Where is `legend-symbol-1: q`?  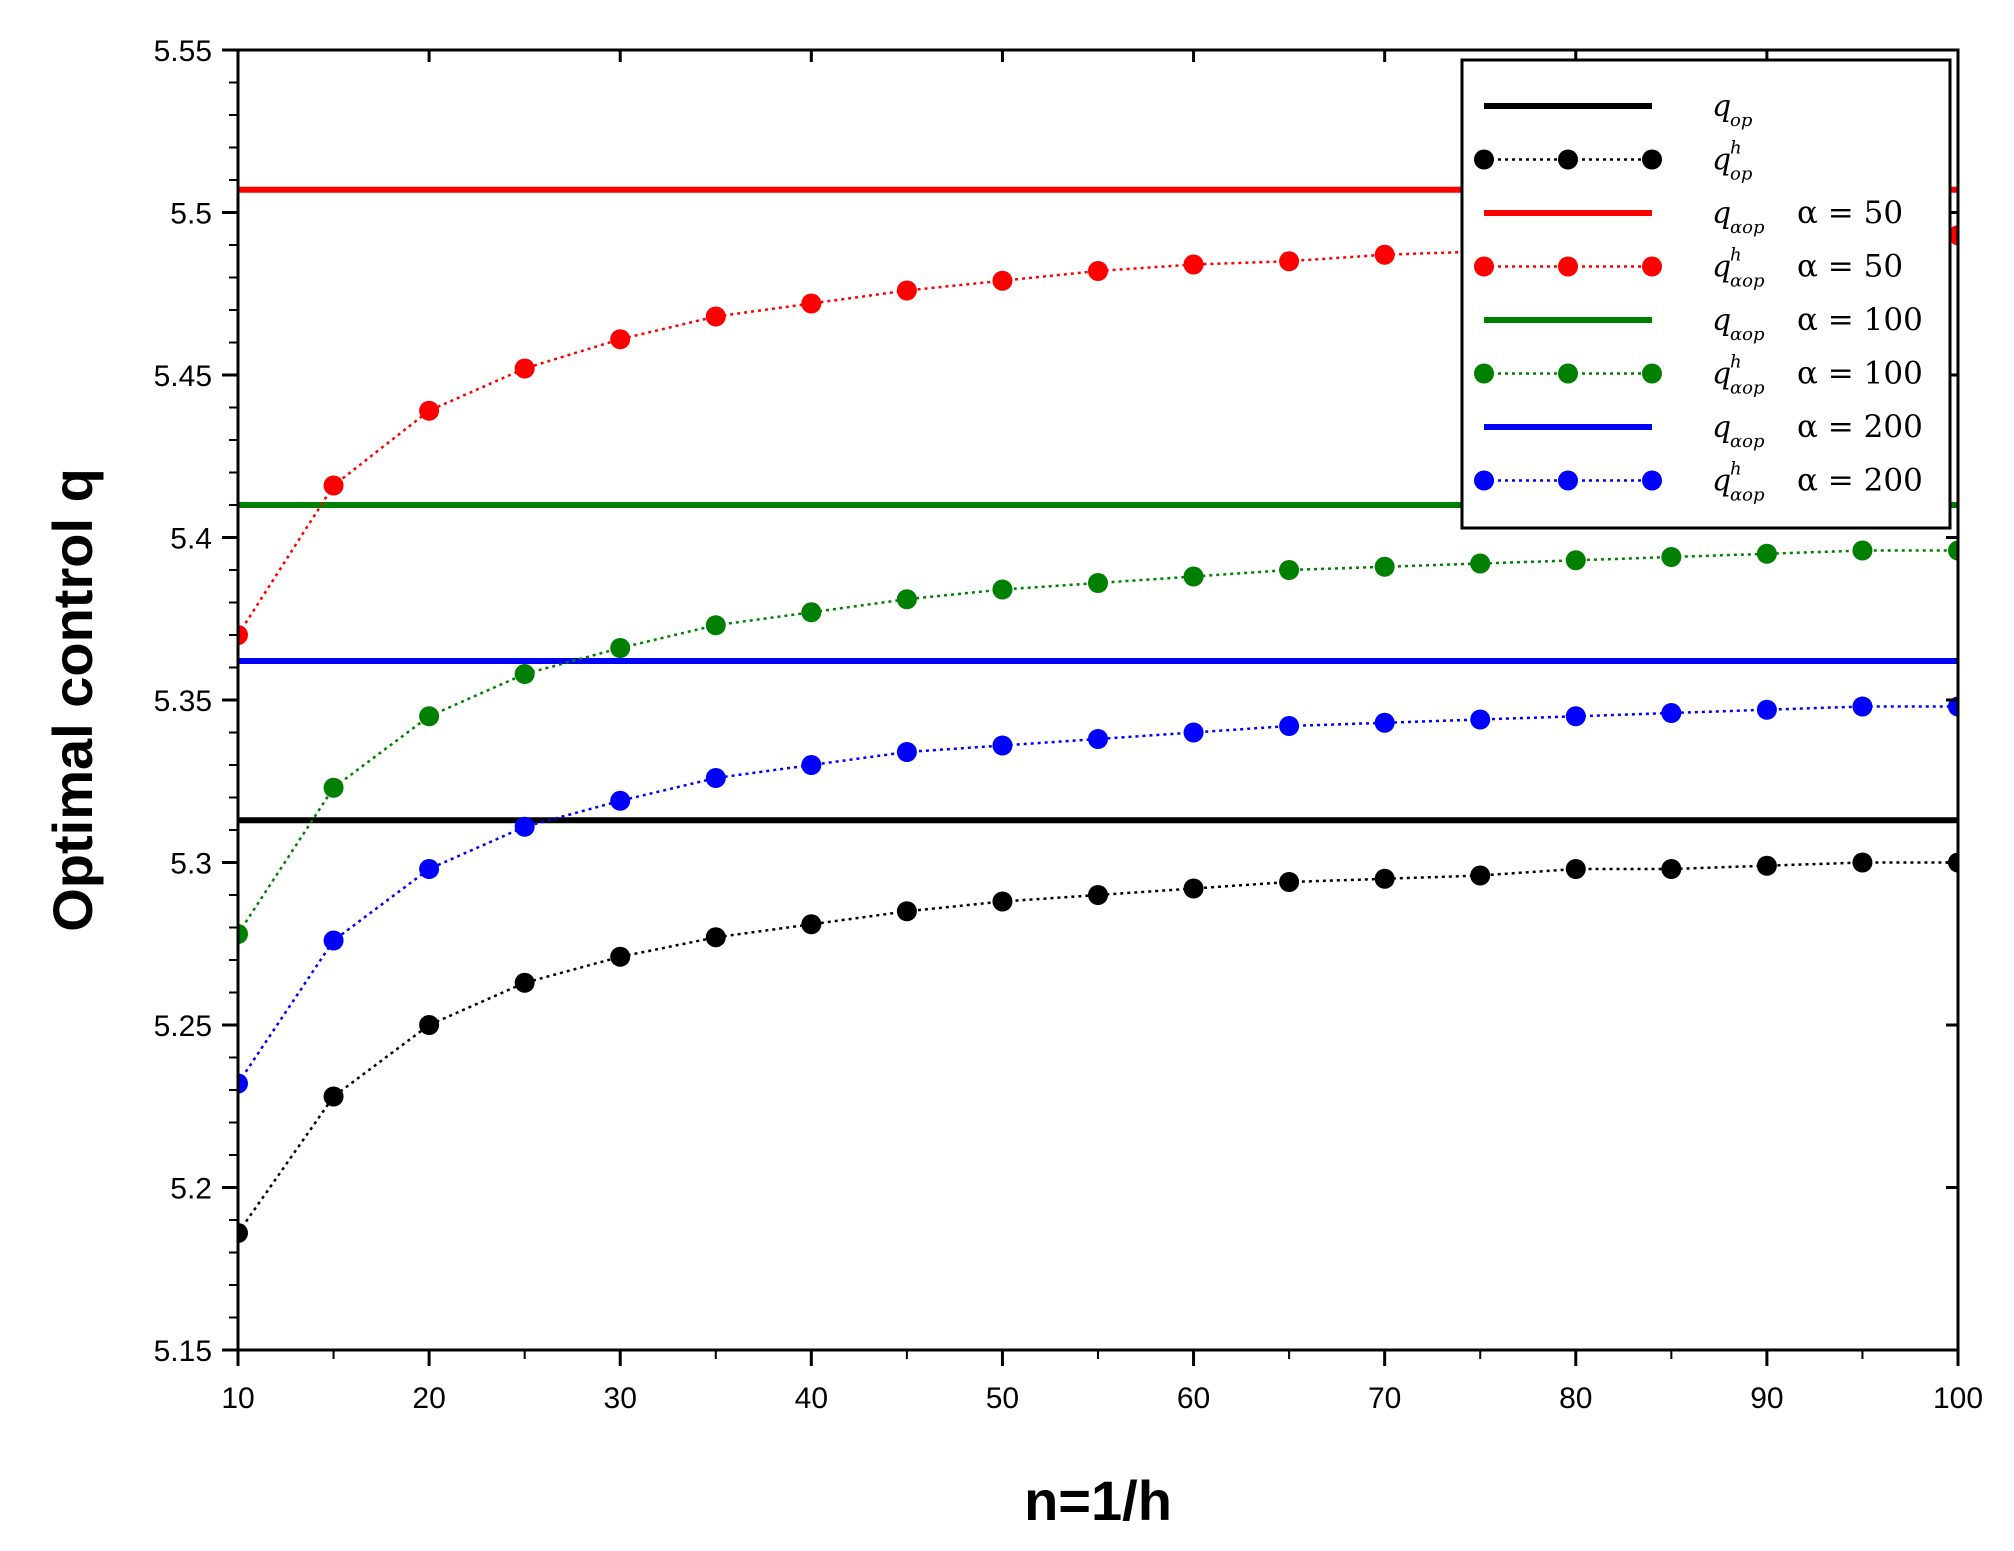 legend-symbol-1: q is located at coordinates (1721, 160).